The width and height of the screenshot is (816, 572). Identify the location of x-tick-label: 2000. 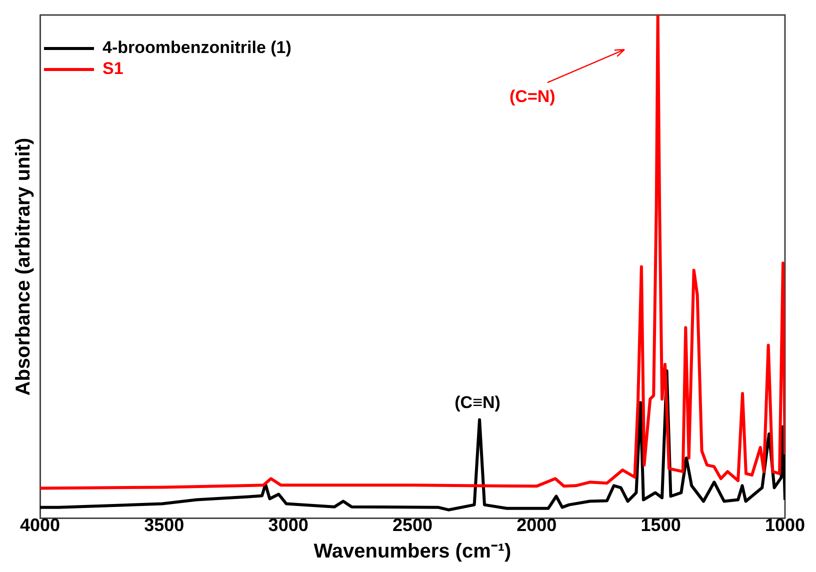
(536, 525).